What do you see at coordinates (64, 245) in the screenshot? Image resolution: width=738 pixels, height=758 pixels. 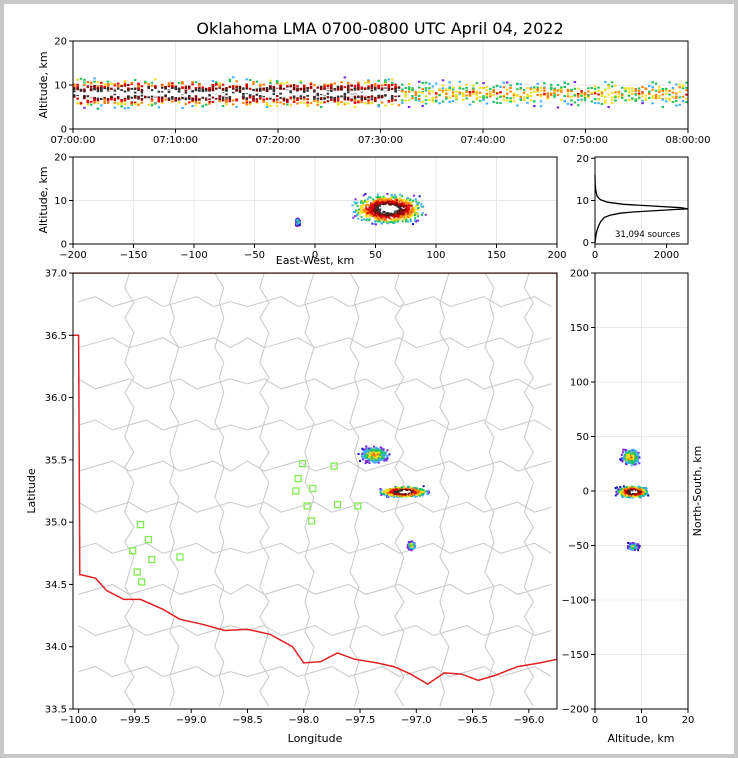 I see `ew-alt-ytick-label: 0` at bounding box center [64, 245].